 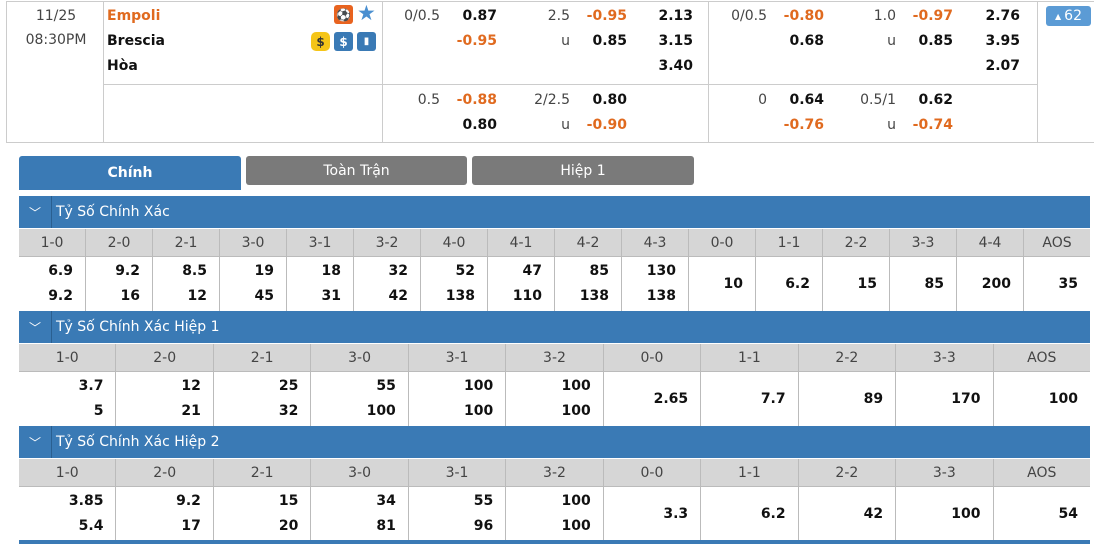 I want to click on odds-value: 52, so click(x=465, y=271).